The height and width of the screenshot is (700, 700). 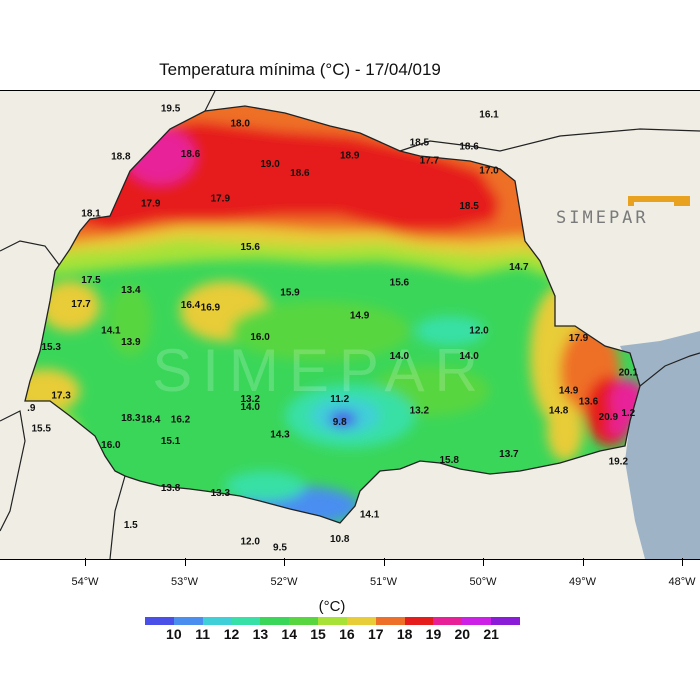 What do you see at coordinates (626, 212) in the screenshot?
I see `simepar-logo: SIMEPAR` at bounding box center [626, 212].